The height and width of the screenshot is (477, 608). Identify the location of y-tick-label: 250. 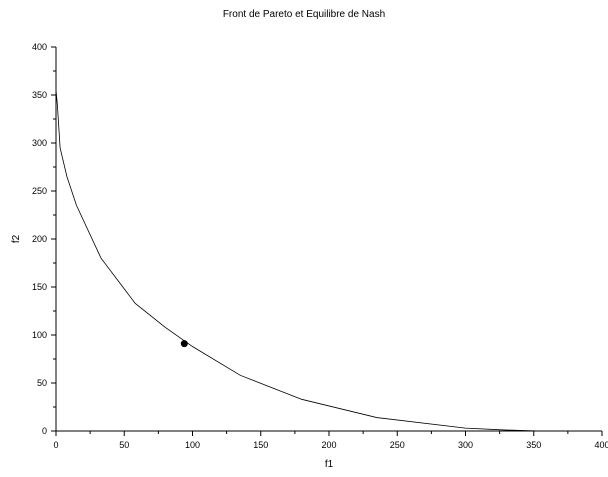
(39, 191).